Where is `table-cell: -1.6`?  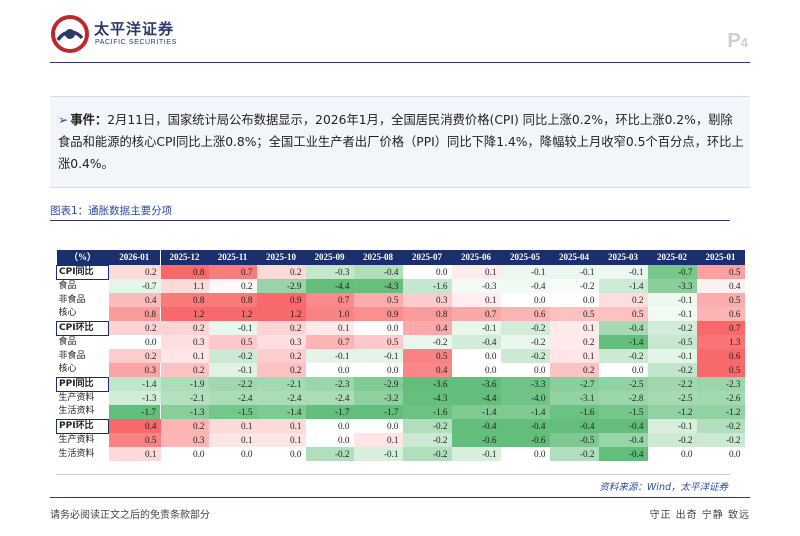
table-cell: -1.6 is located at coordinates (427, 286).